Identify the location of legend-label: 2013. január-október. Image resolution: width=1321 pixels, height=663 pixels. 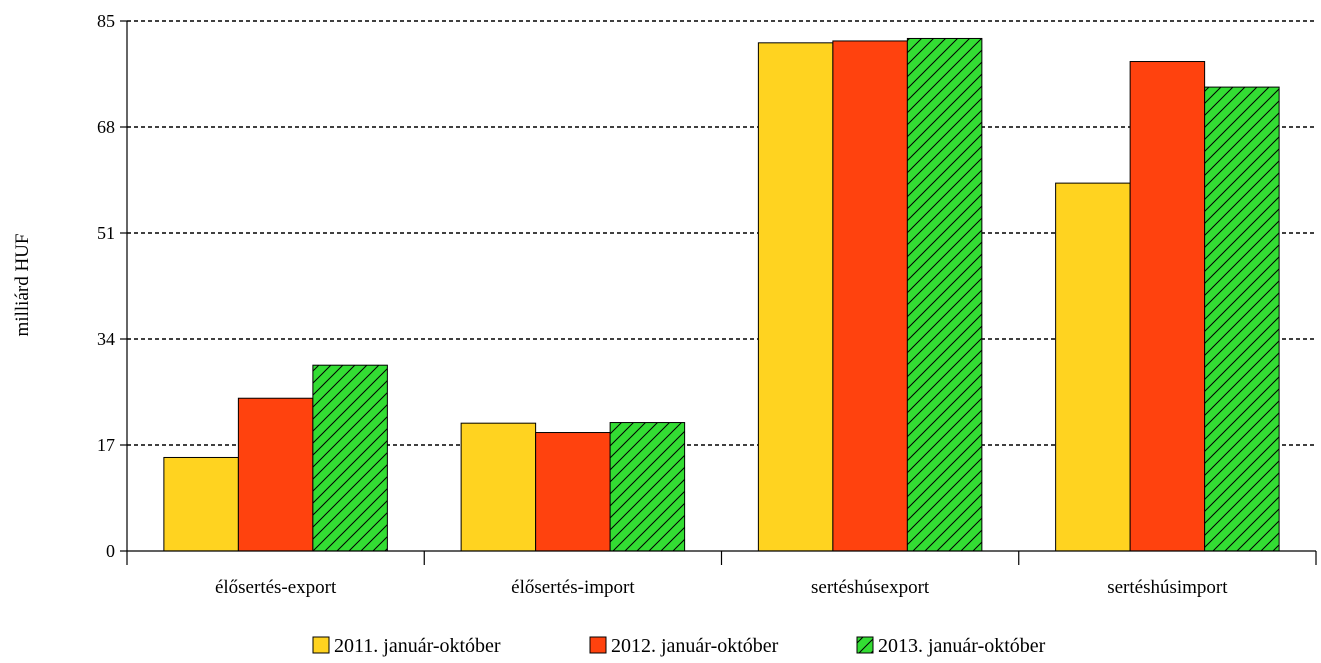
(962, 646).